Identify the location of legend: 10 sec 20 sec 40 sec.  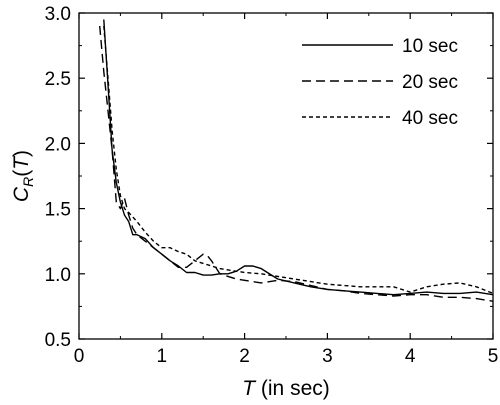
(380, 82).